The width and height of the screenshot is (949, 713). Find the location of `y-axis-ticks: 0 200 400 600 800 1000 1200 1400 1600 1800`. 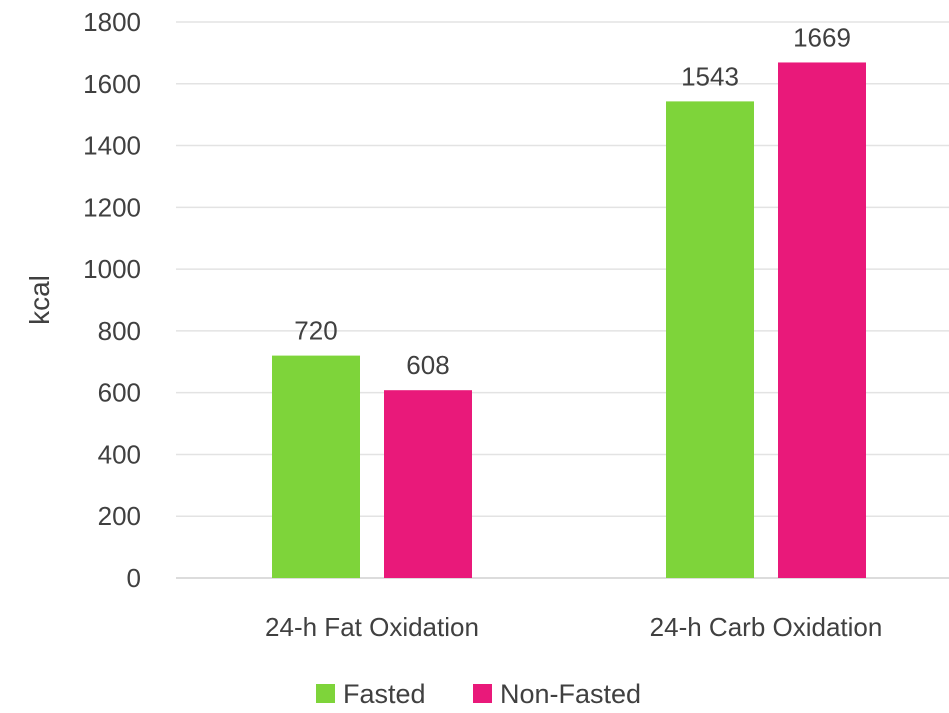

y-axis-ticks: 0 200 400 600 800 1000 1200 1400 1600 1800 is located at coordinates (112, 300).